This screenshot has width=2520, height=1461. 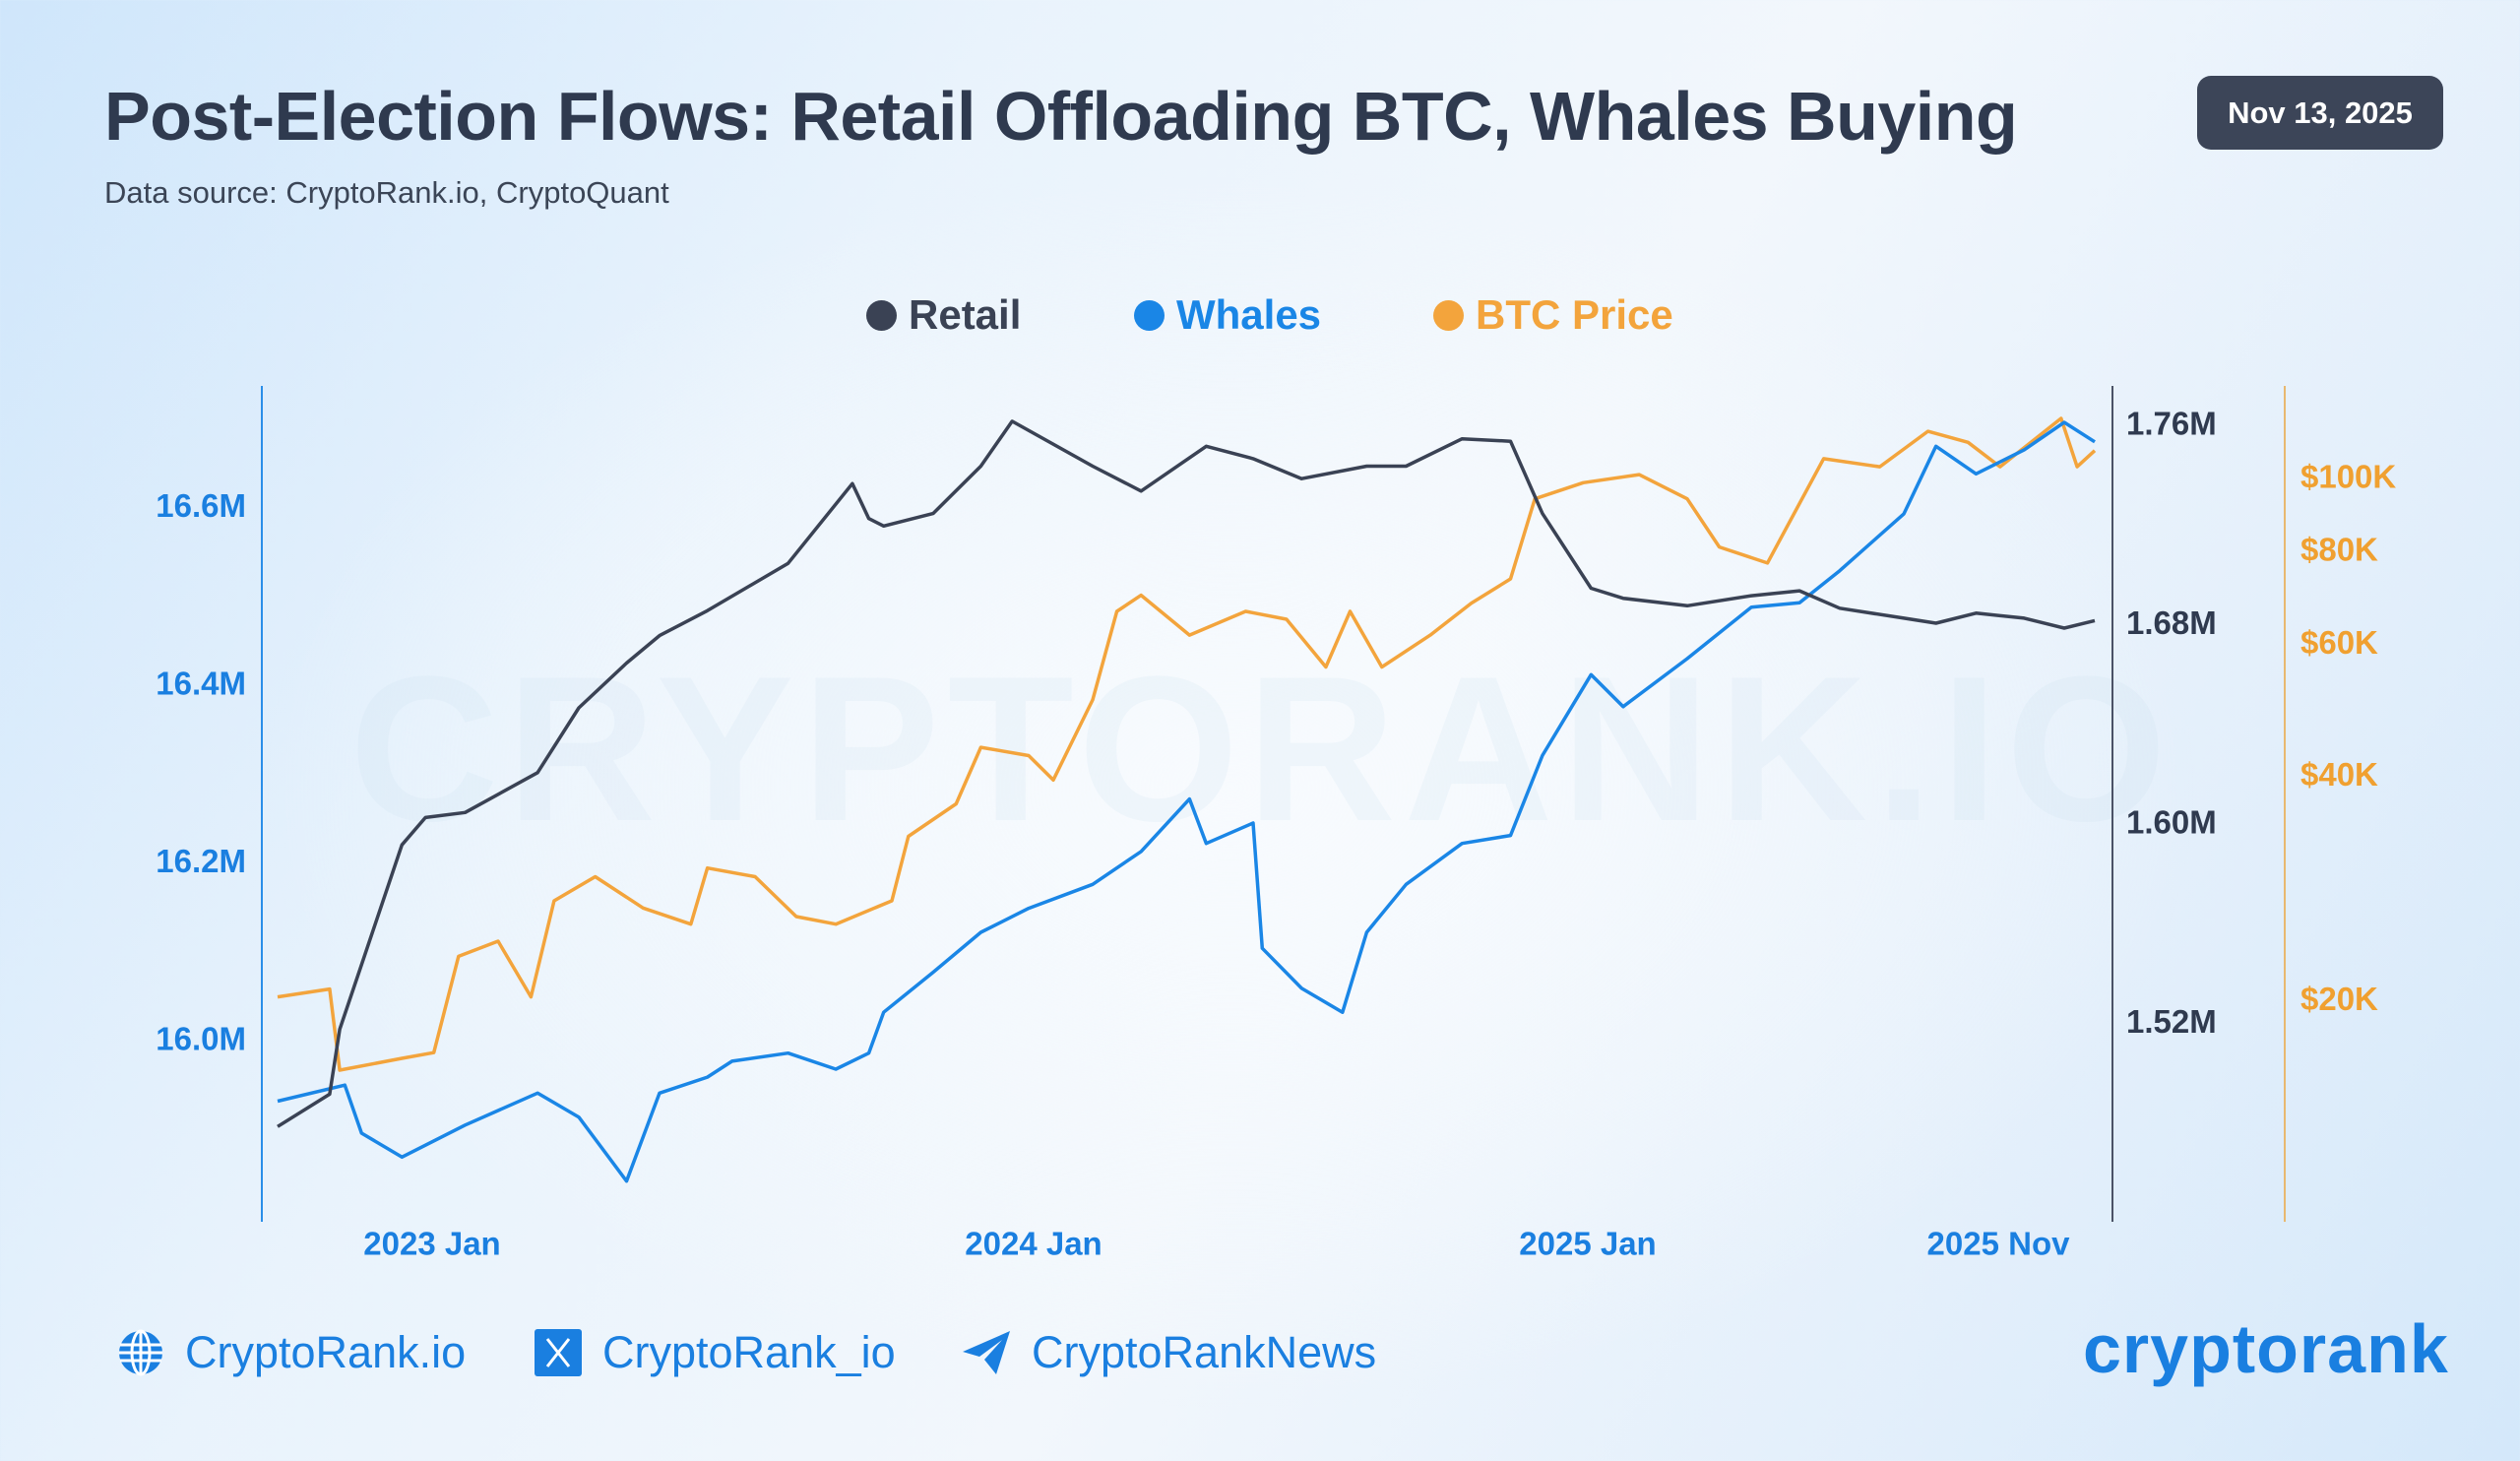 What do you see at coordinates (2320, 113) in the screenshot?
I see `date-badge: Nov 13, 2025` at bounding box center [2320, 113].